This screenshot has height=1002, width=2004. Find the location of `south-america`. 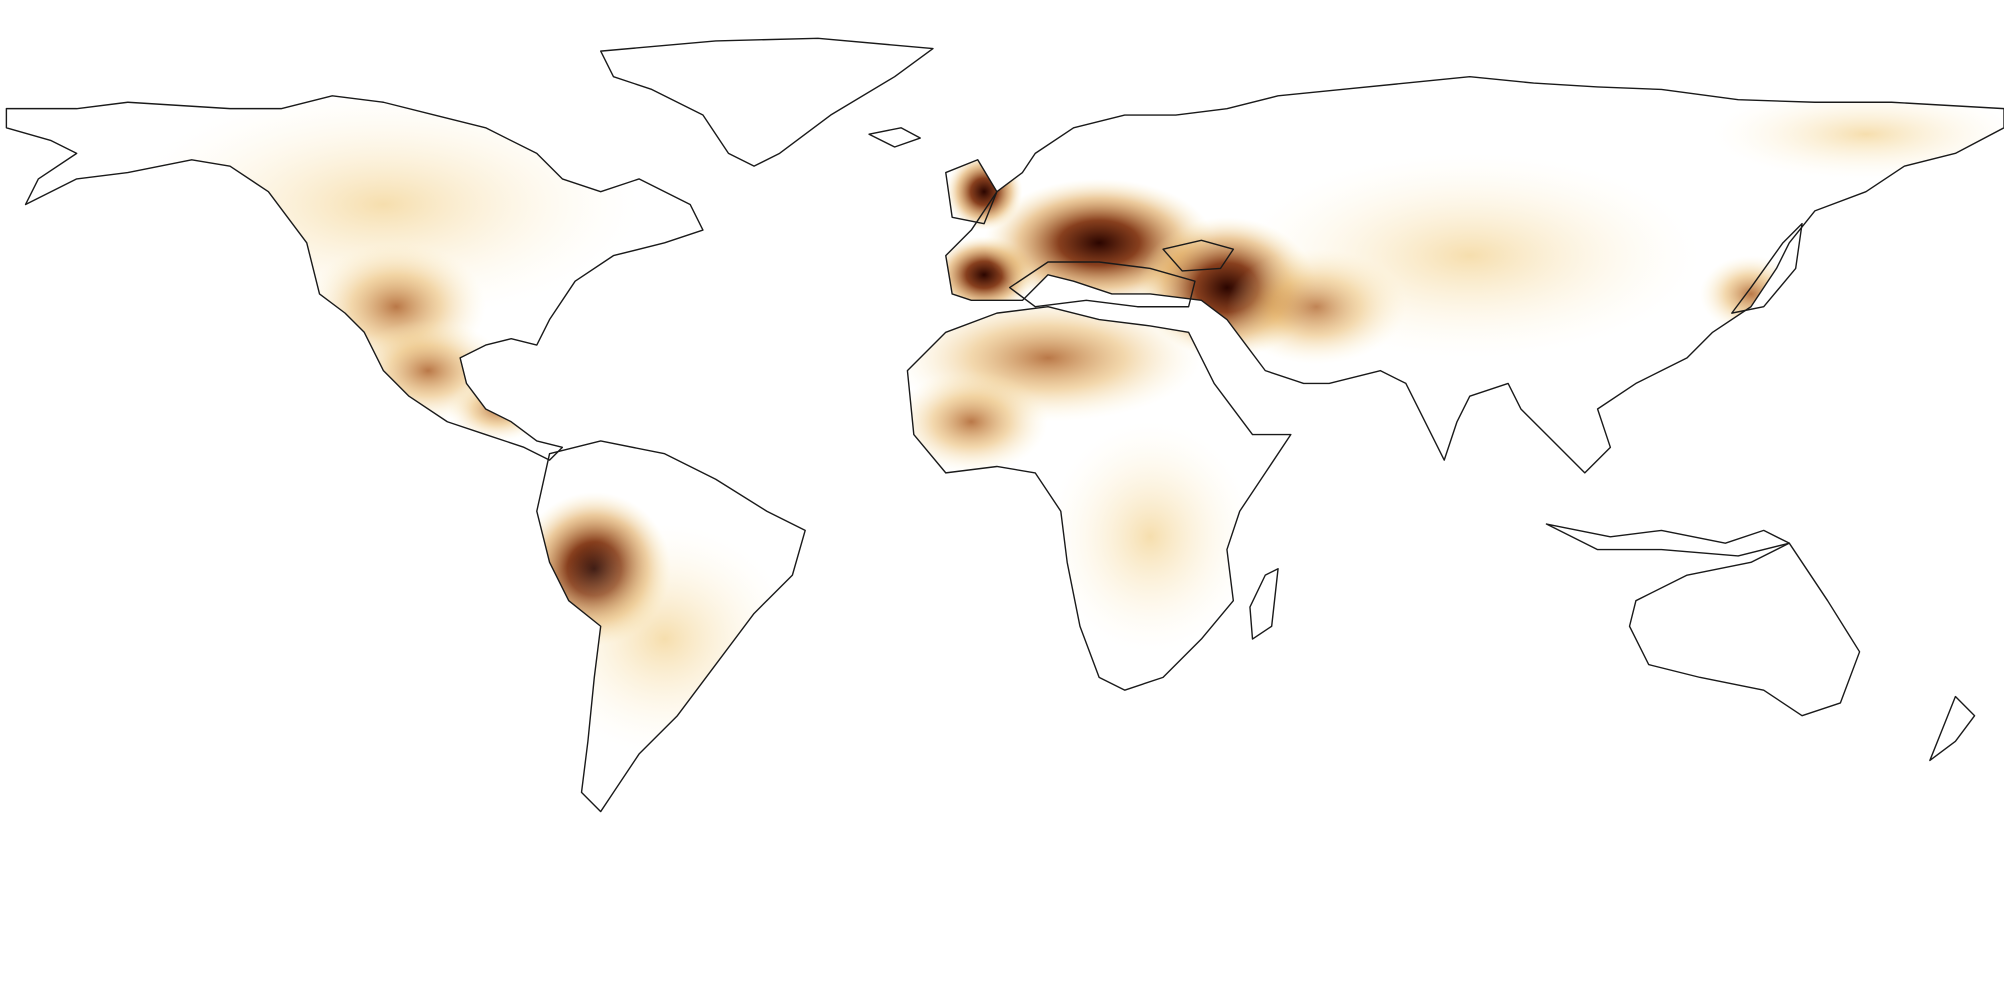

south-america is located at coordinates (671, 626).